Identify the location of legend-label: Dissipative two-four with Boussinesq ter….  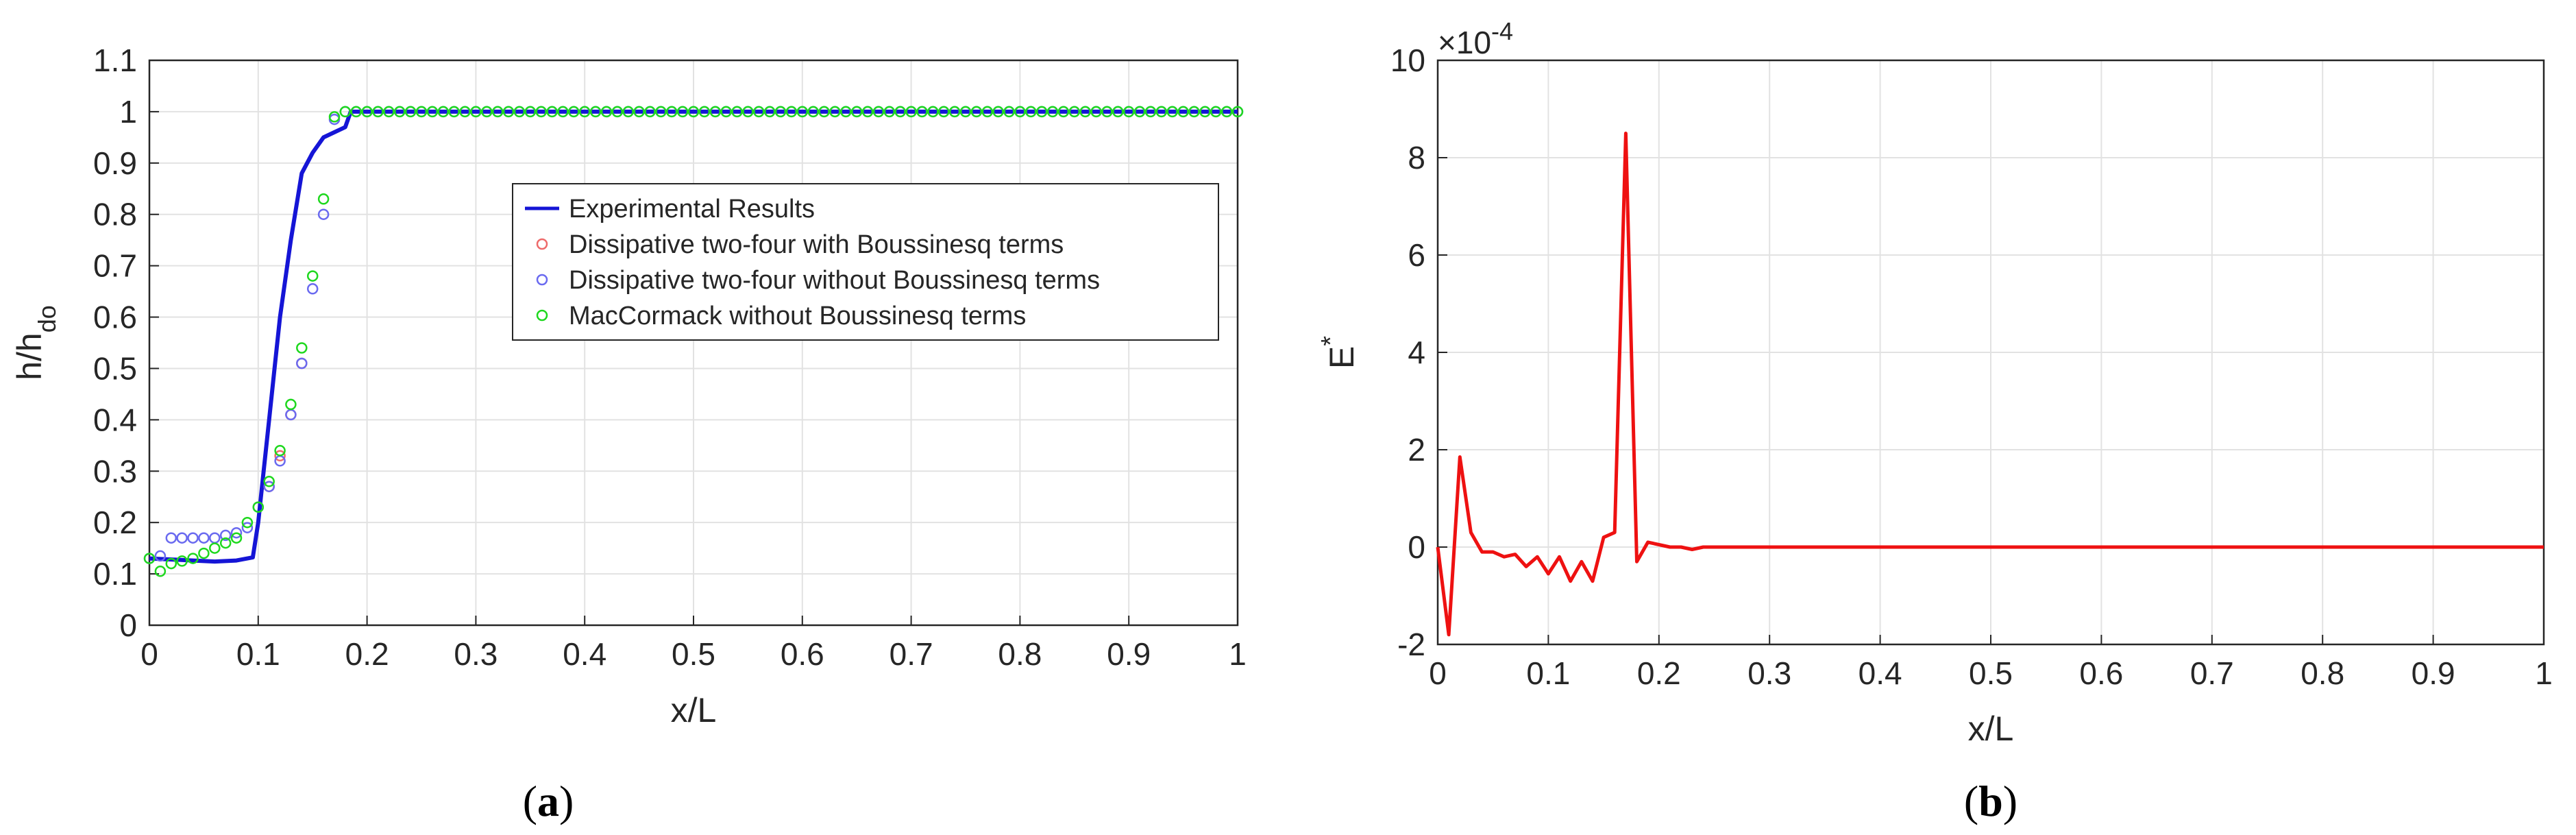
(817, 244).